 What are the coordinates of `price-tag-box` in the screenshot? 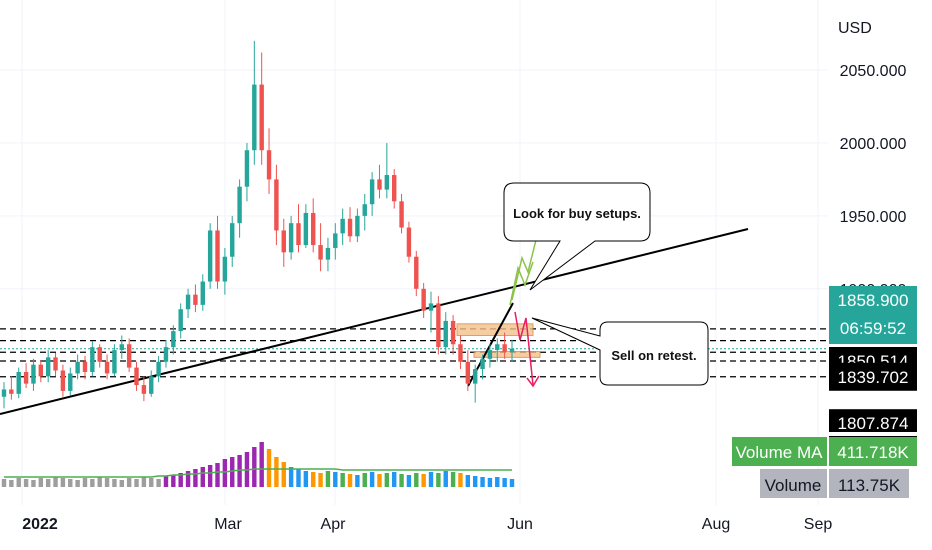 It's located at (873, 376).